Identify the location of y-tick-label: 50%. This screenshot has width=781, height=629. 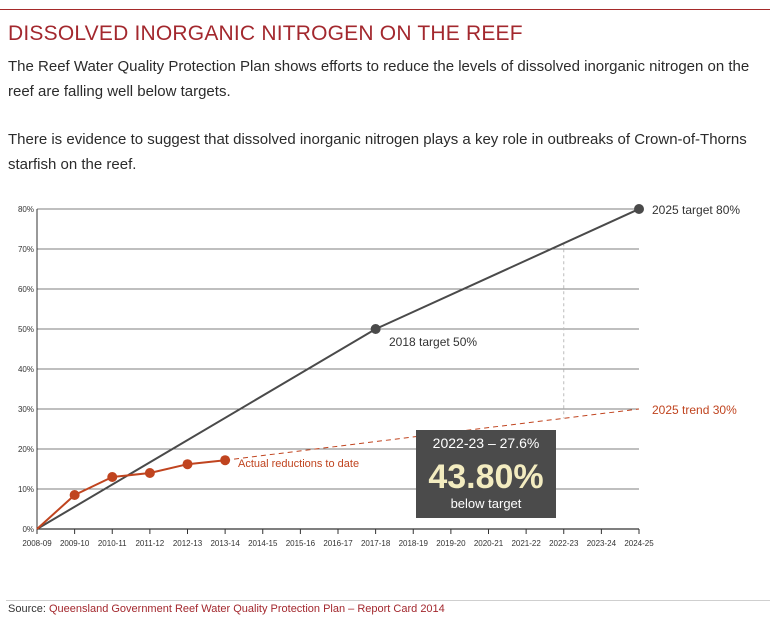
(26, 329).